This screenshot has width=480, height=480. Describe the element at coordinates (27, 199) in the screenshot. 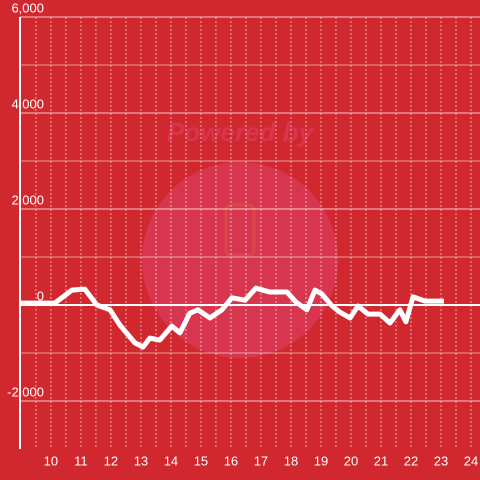

I see `y-tick-label: 2,000` at that location.